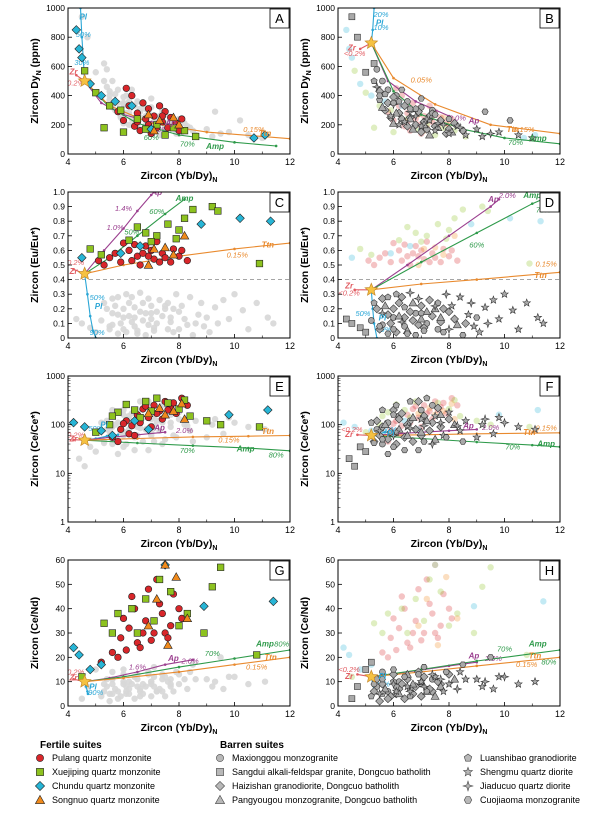  I want to click on data-point-sangdui, so click(352, 323).